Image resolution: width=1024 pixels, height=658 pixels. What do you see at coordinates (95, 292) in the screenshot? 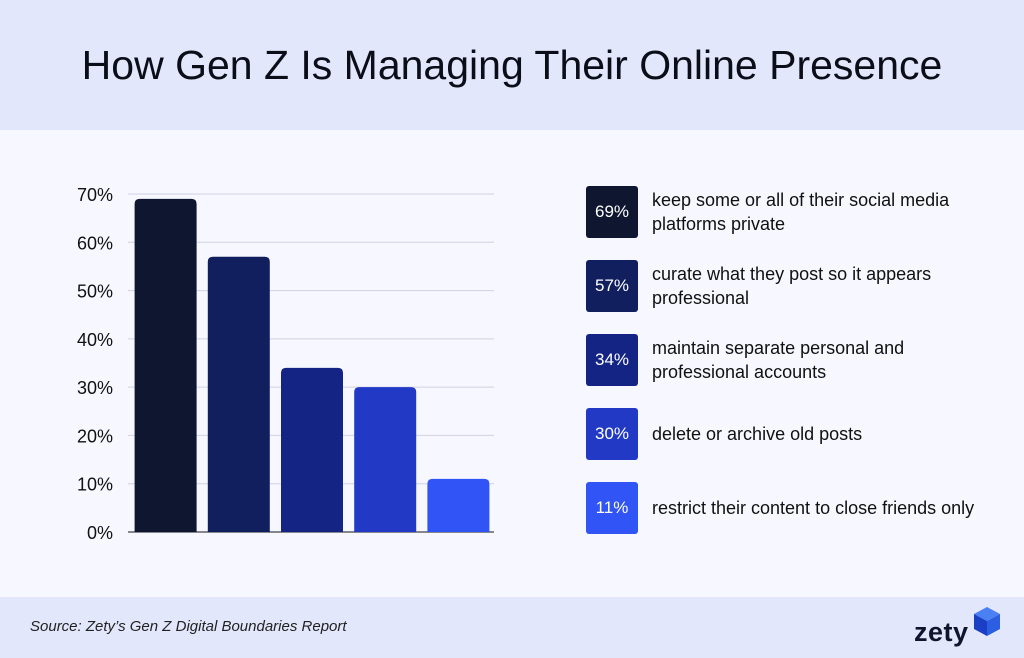
I see `y-tick-label: 50%` at bounding box center [95, 292].